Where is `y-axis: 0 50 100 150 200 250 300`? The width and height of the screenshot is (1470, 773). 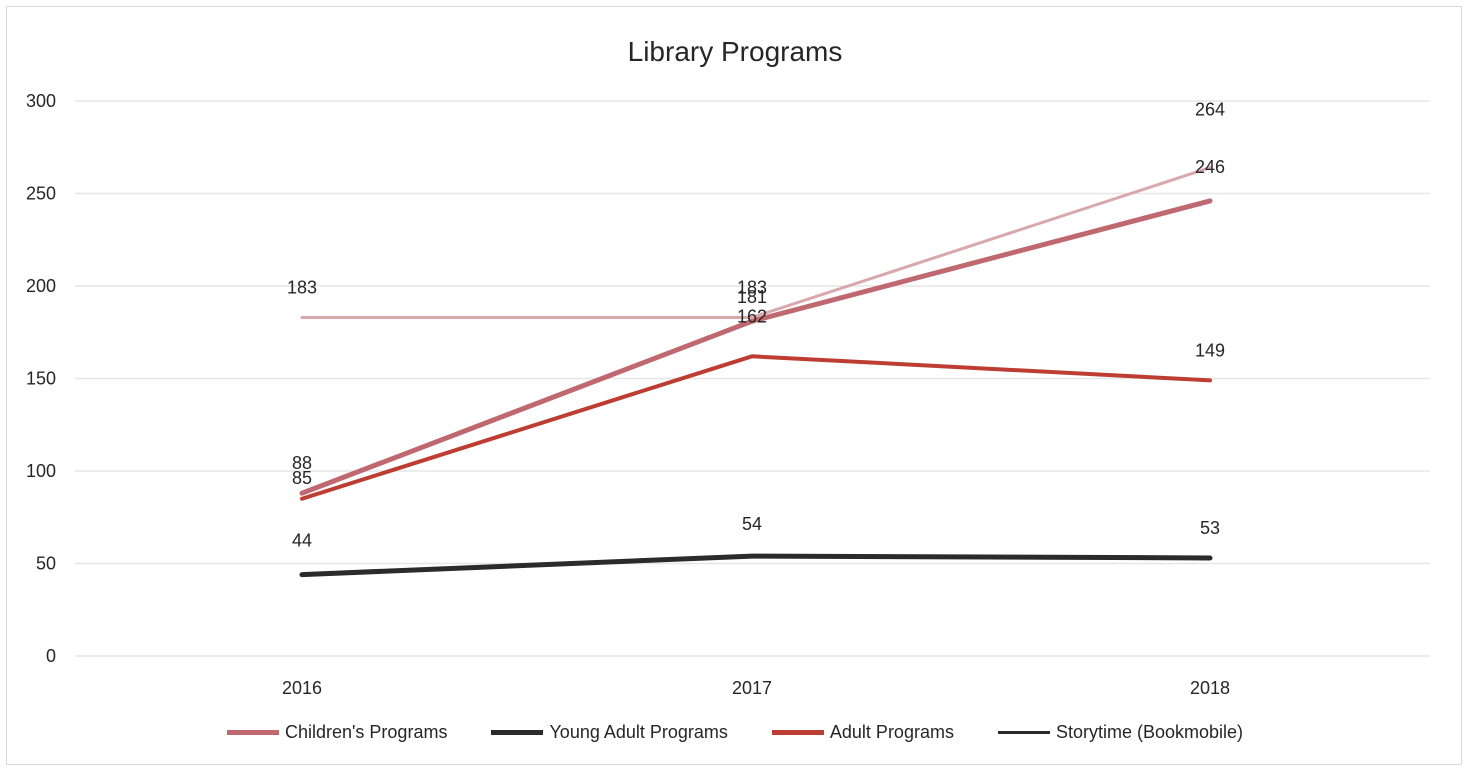
y-axis: 0 50 100 150 200 250 300 is located at coordinates (41, 378).